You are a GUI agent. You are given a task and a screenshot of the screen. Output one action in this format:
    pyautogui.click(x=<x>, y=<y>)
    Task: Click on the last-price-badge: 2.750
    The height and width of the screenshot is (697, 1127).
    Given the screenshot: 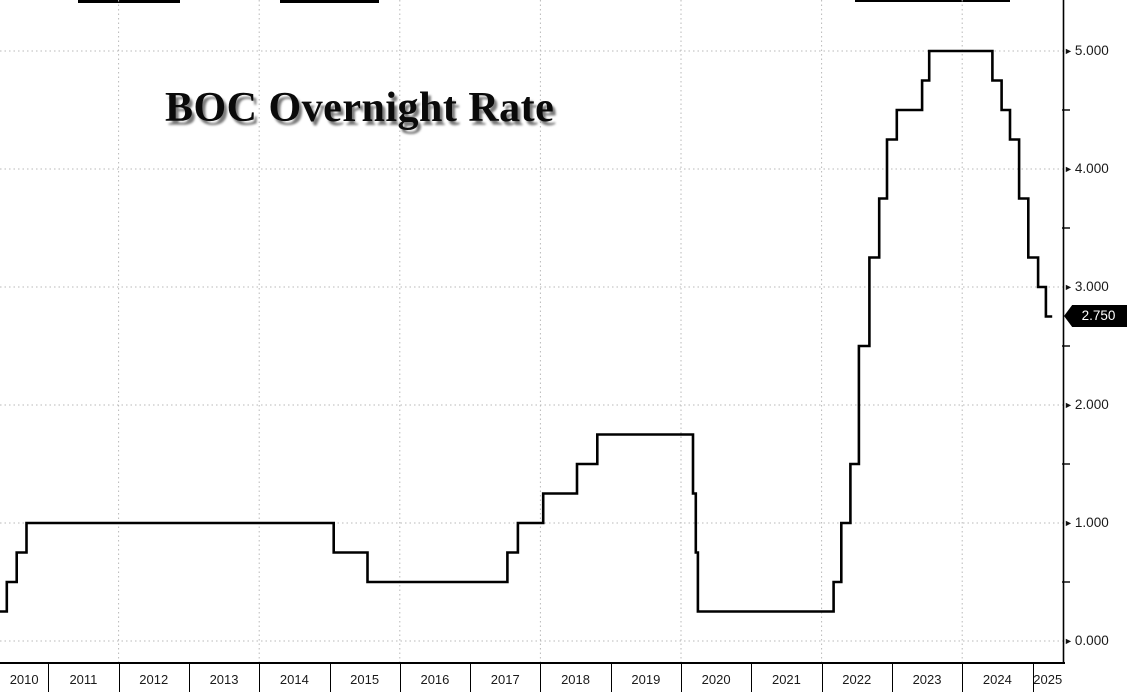 What is the action you would take?
    pyautogui.click(x=1095, y=316)
    